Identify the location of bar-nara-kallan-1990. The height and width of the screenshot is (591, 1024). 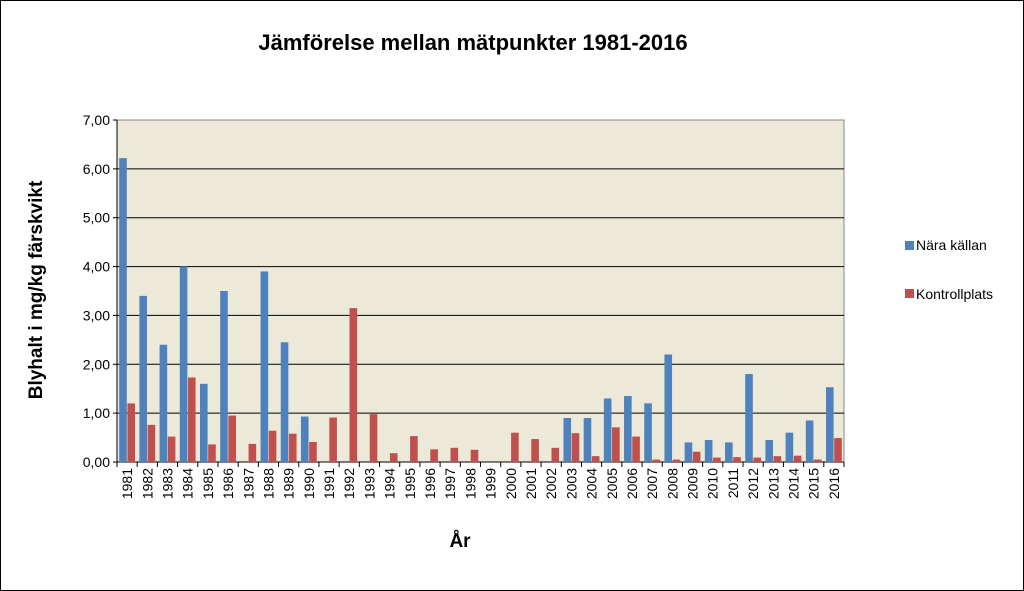
(304, 439).